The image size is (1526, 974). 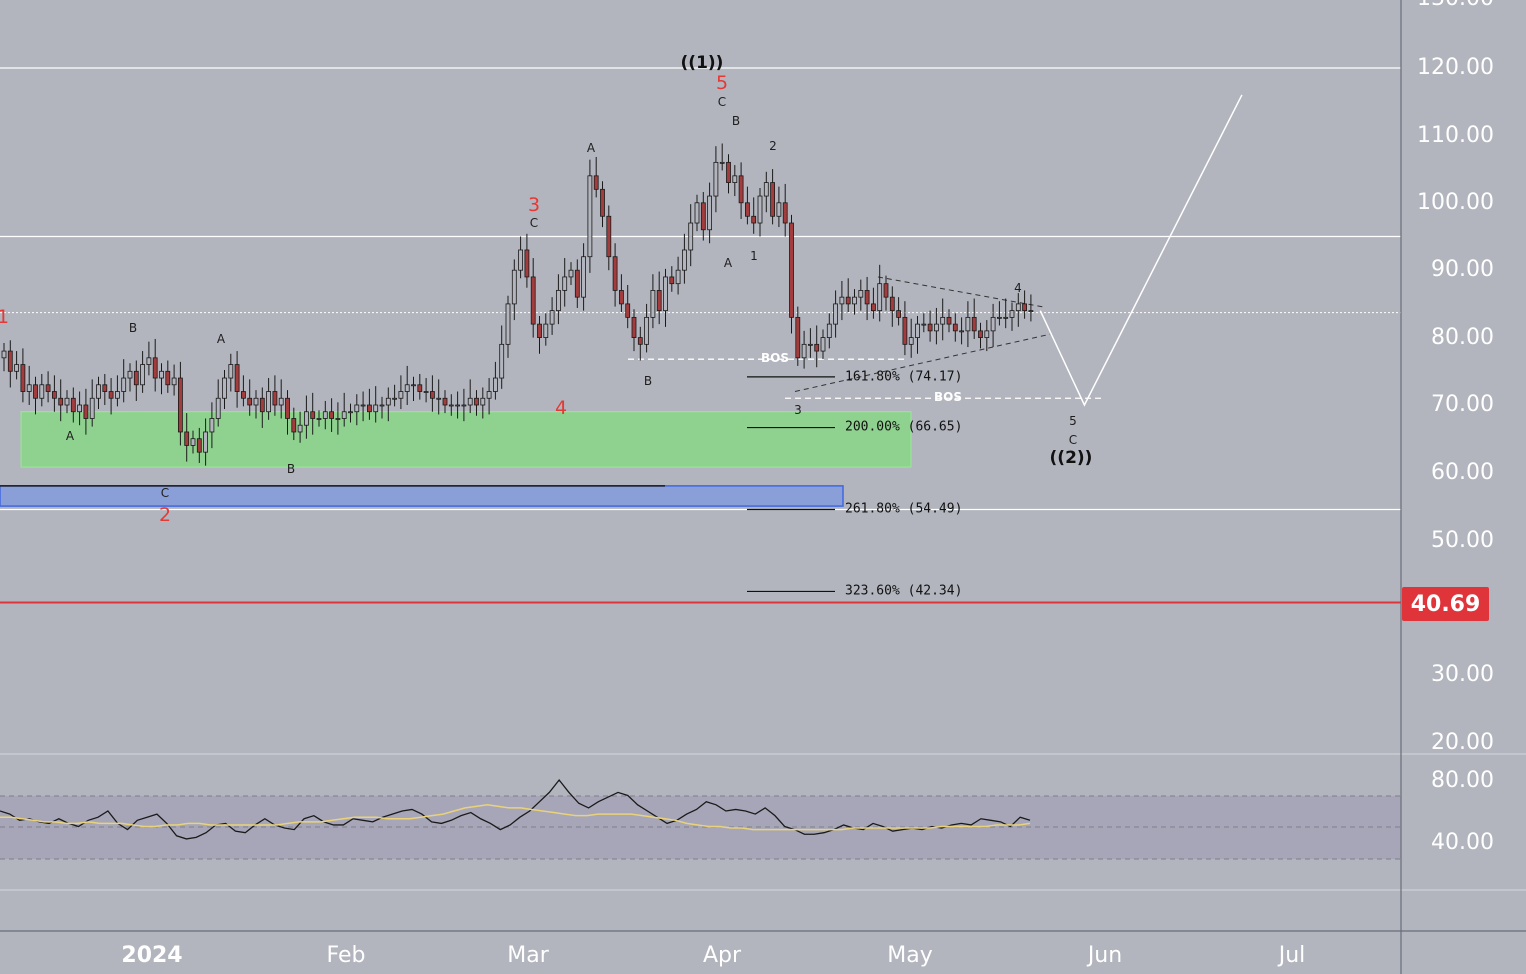 What do you see at coordinates (904, 591) in the screenshot?
I see `fib-level-label: 323.60% (42.34)` at bounding box center [904, 591].